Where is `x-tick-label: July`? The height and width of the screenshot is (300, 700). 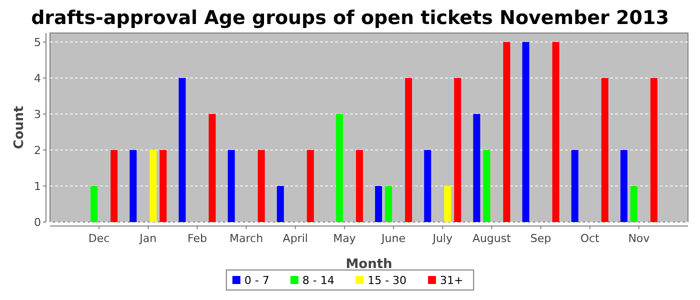
x-tick-label: July is located at coordinates (442, 238).